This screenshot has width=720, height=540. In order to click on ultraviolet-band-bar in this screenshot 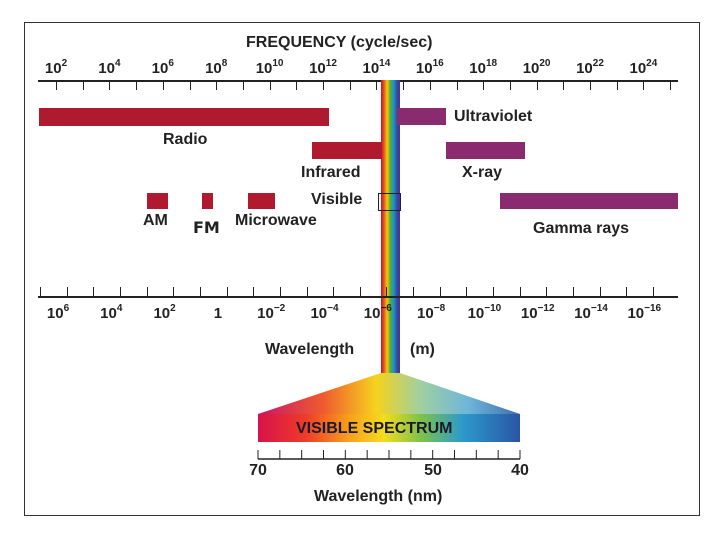, I will do `click(421, 116)`.